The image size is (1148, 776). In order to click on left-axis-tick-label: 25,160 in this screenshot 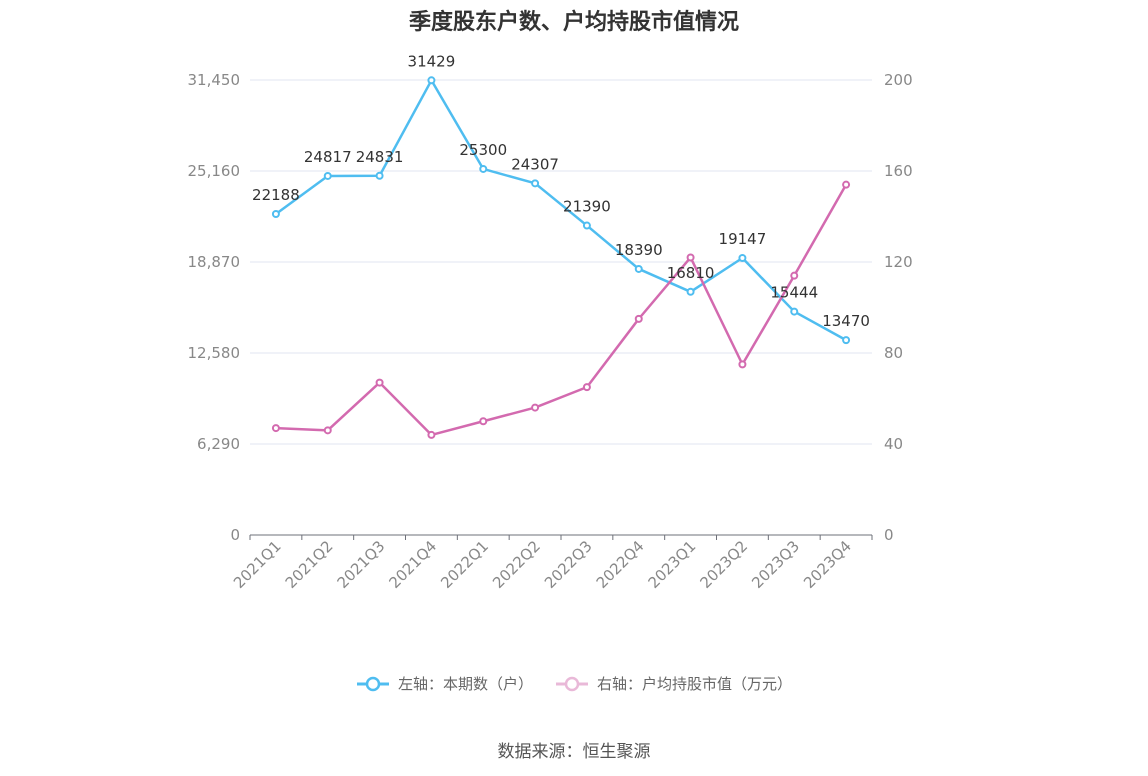, I will do `click(214, 171)`.